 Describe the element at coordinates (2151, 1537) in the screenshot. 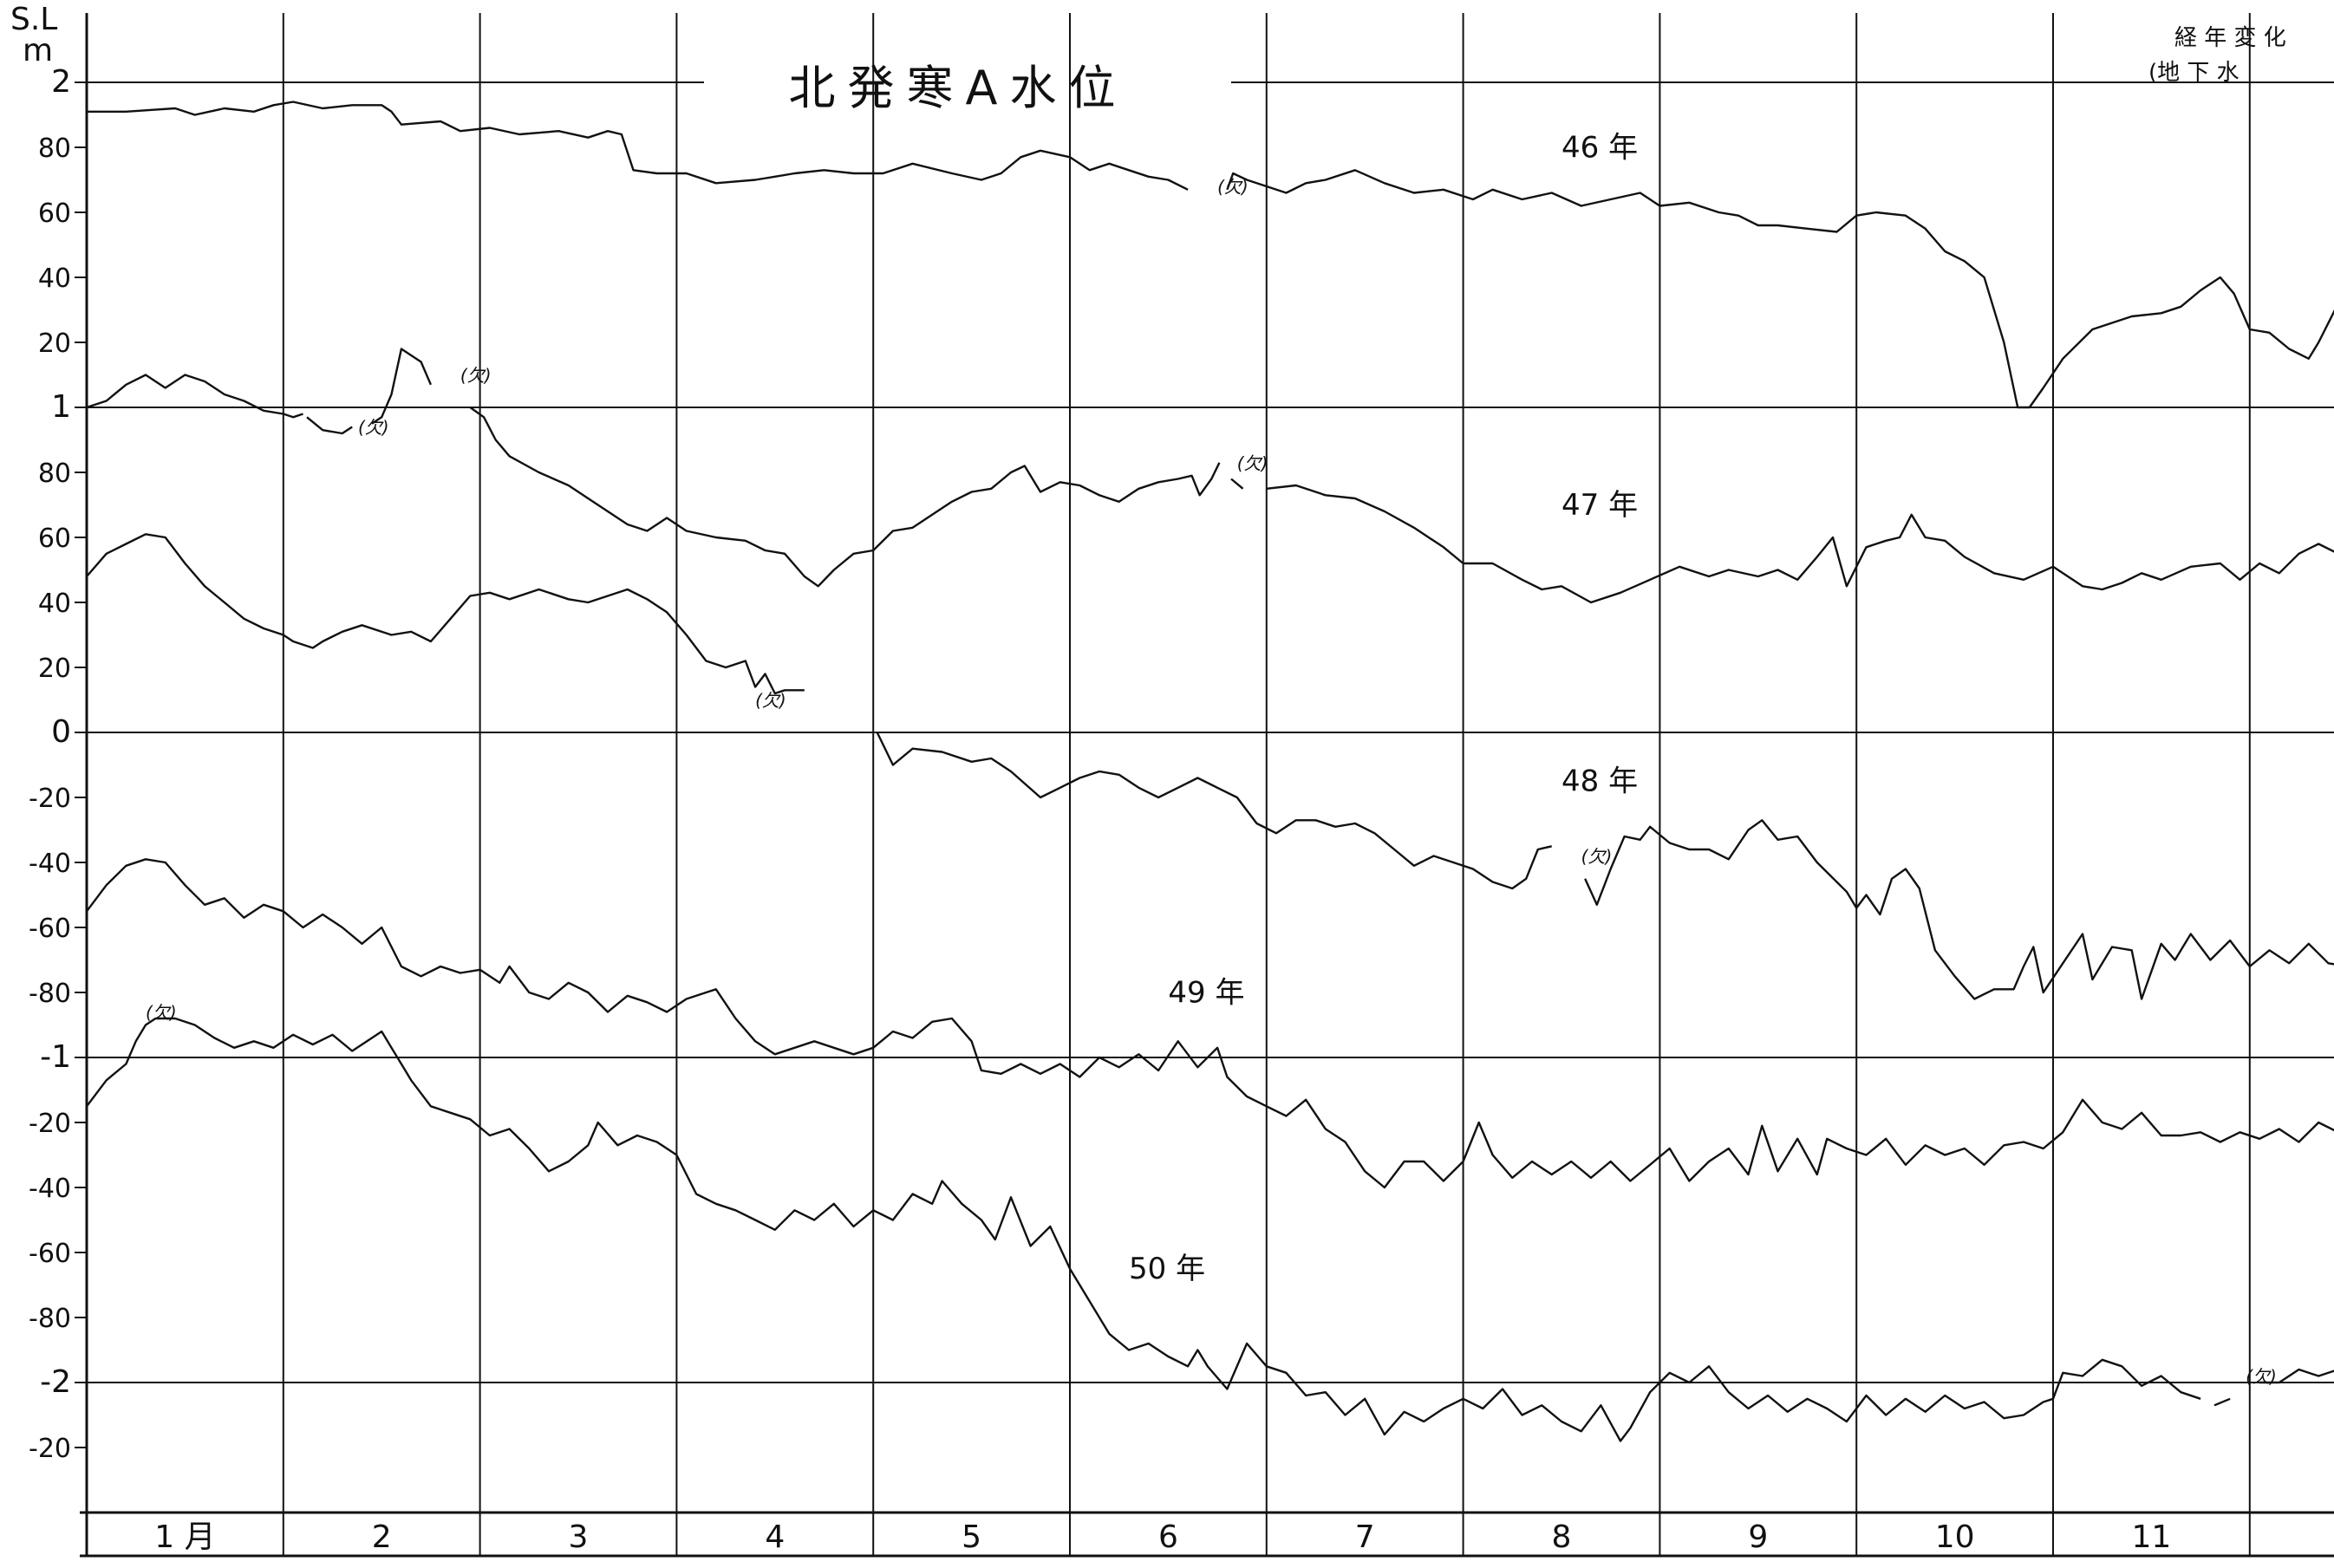

I see `month-label: 11` at that location.